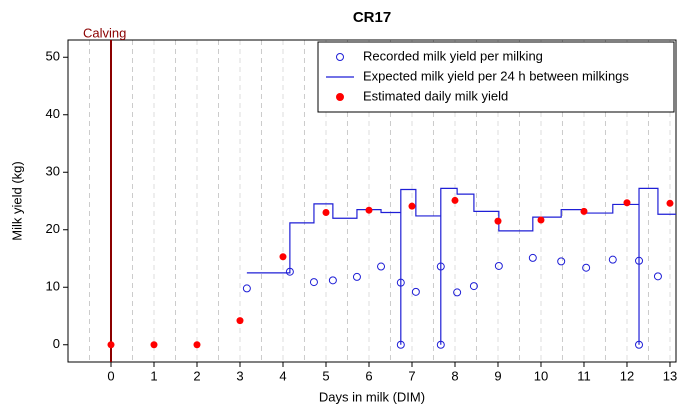  Describe the element at coordinates (153, 375) in the screenshot. I see `x-tick-label: 1` at that location.